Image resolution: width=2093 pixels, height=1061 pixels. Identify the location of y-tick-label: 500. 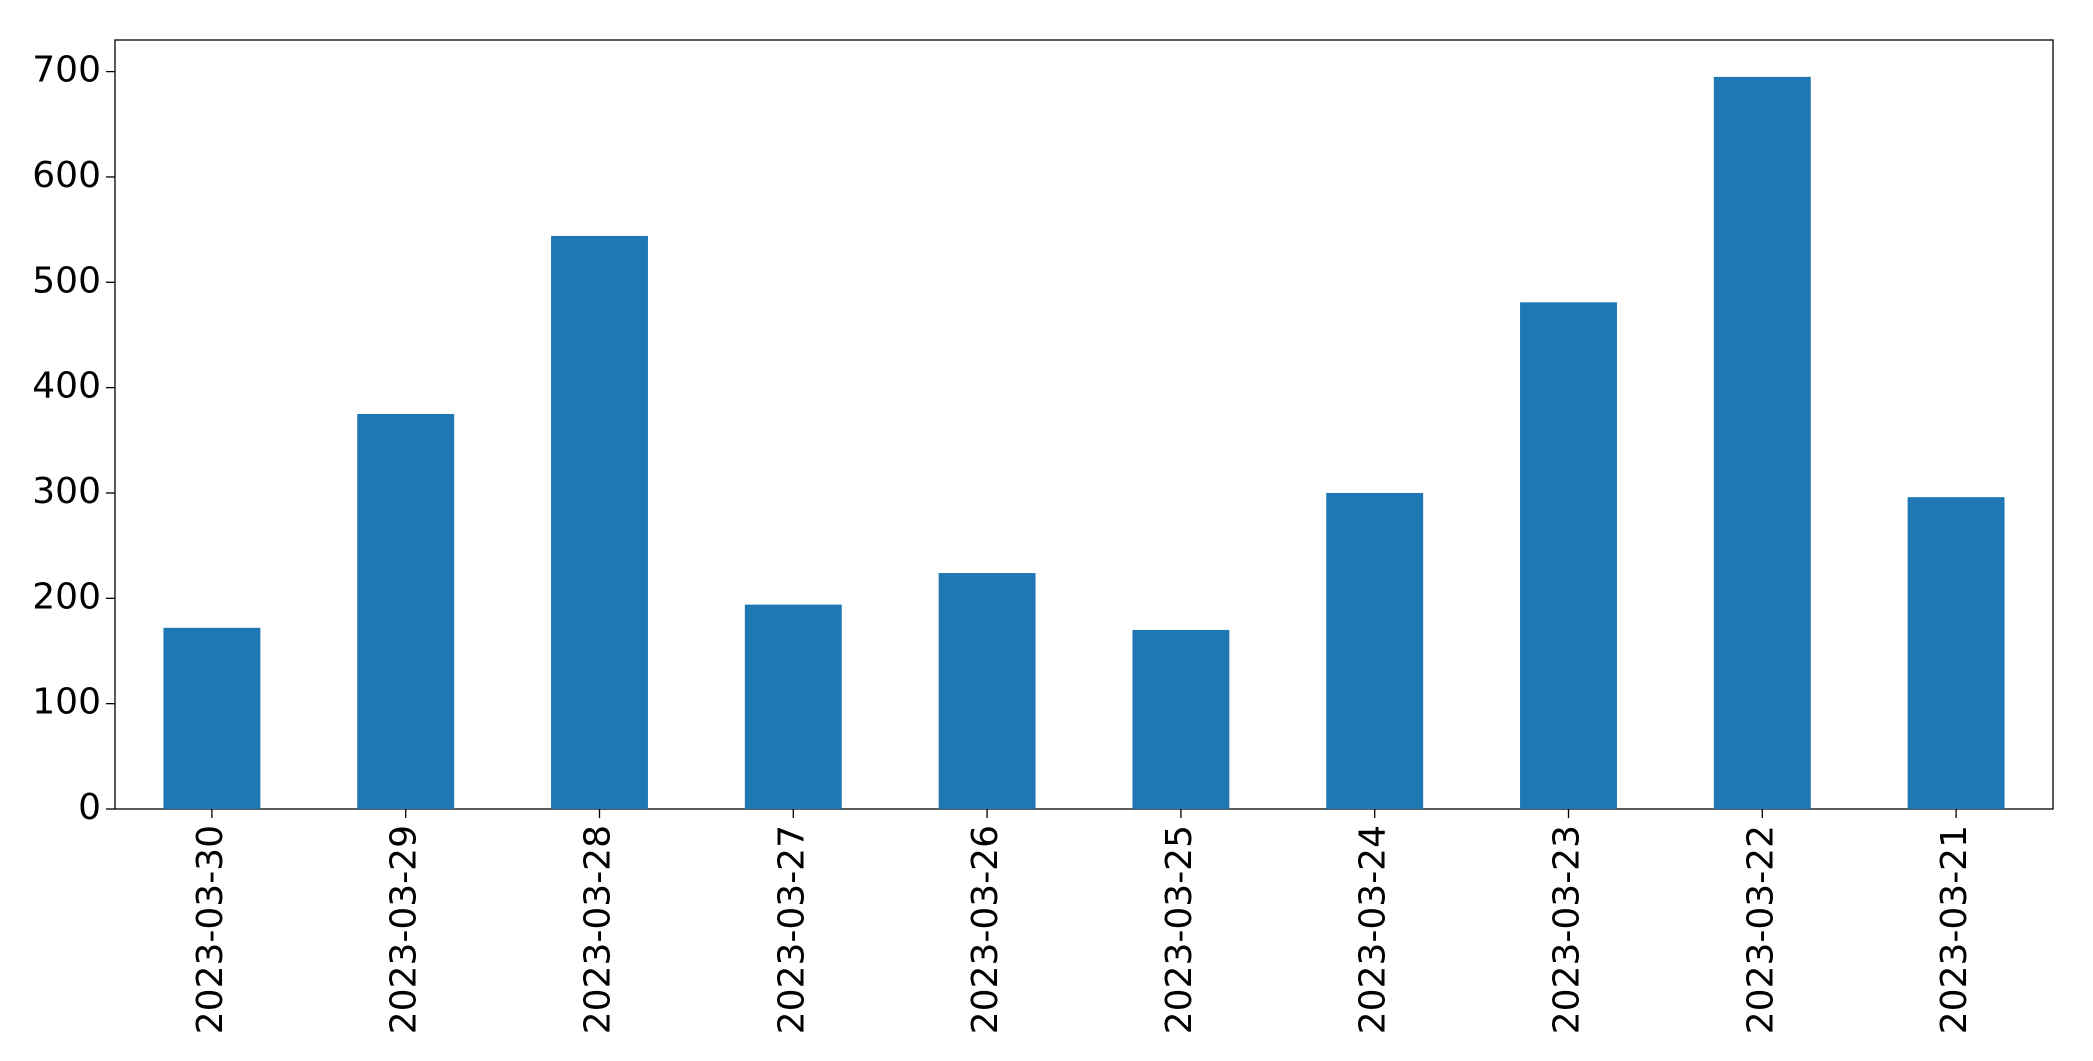
(66, 280).